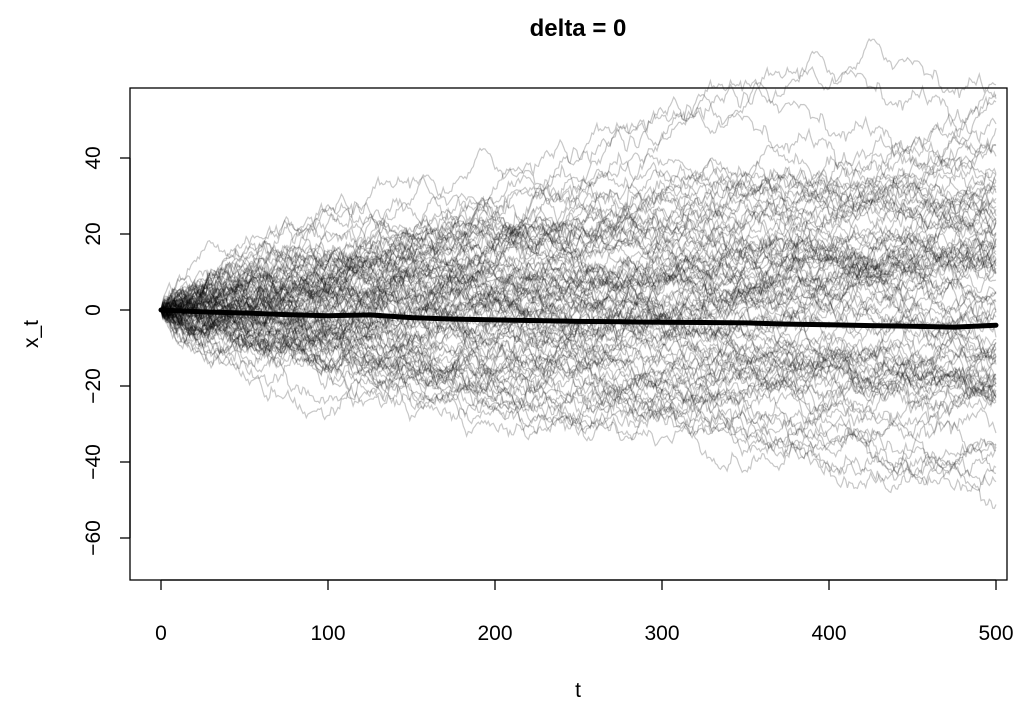 The image size is (1021, 705). What do you see at coordinates (161, 633) in the screenshot?
I see `x-tick-label: 0` at bounding box center [161, 633].